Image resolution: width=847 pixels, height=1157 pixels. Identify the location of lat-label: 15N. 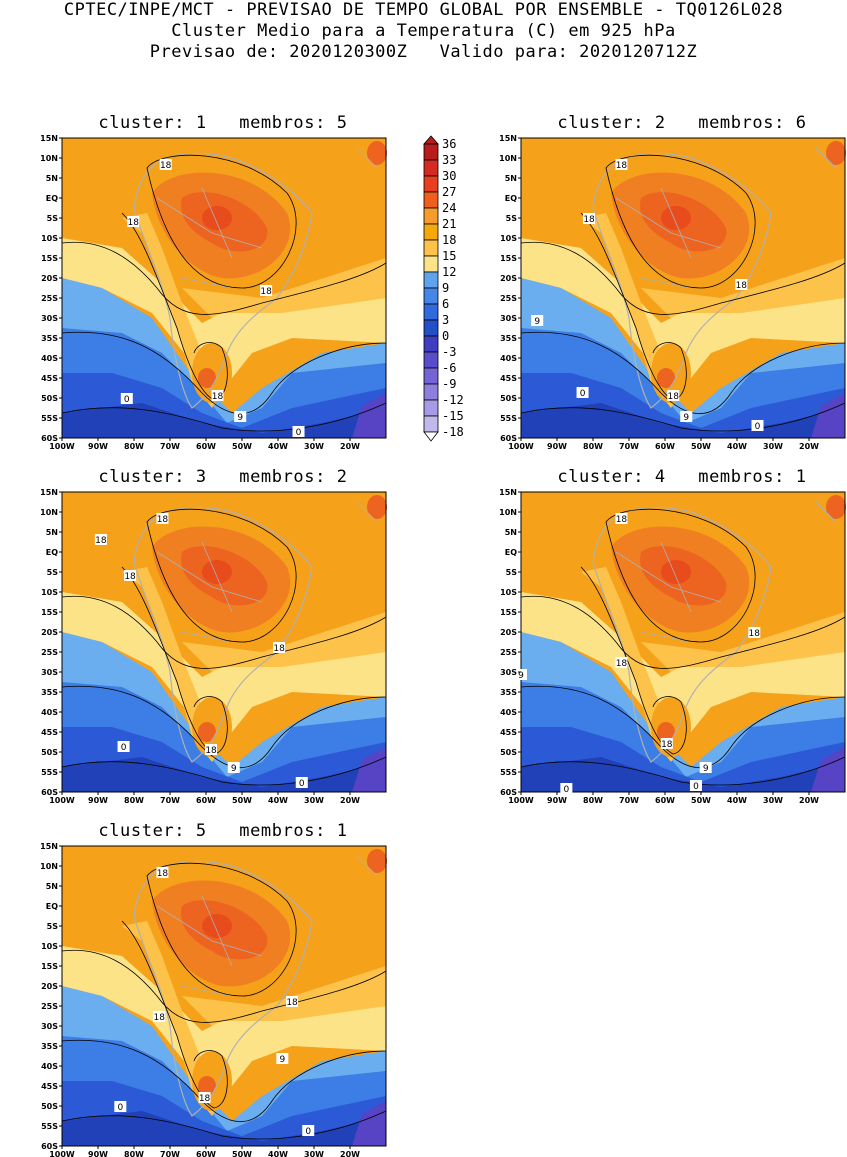
(508, 138).